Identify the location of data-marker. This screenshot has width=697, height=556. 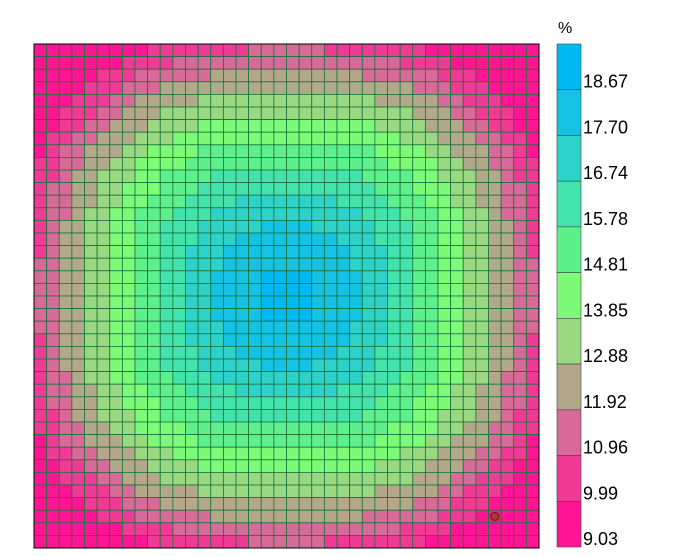
(495, 516).